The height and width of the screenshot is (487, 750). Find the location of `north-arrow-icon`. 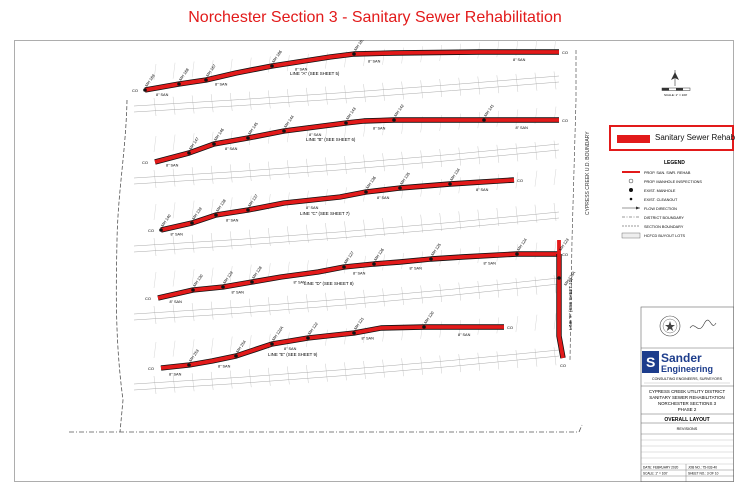

north-arrow-icon is located at coordinates (675, 78).